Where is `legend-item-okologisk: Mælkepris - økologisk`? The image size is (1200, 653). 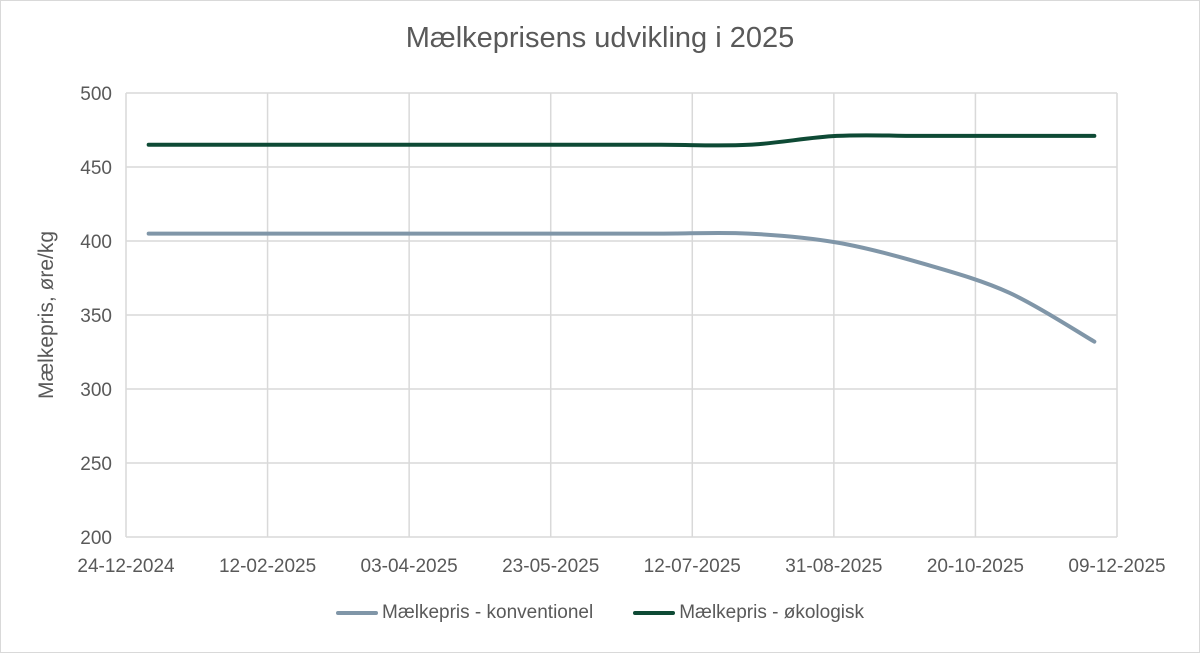 legend-item-okologisk: Mælkepris - økologisk is located at coordinates (748, 613).